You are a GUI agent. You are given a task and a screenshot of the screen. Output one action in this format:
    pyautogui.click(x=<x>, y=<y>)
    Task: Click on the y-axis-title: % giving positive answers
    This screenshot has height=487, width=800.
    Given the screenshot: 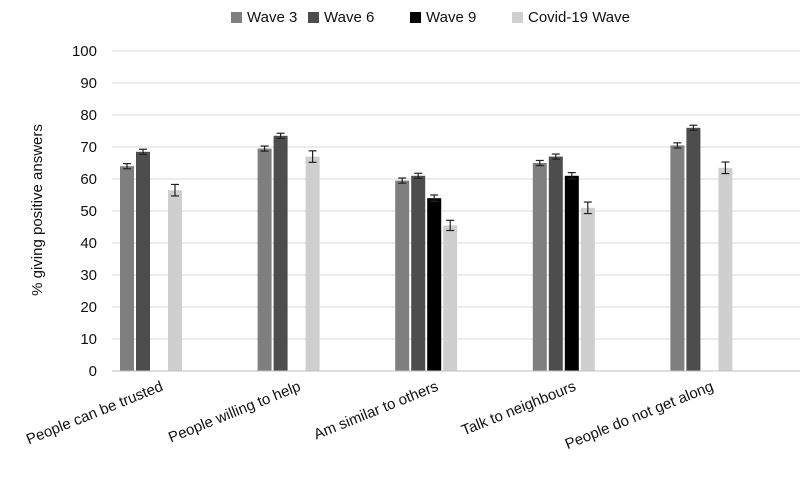 What is the action you would take?
    pyautogui.click(x=37, y=210)
    